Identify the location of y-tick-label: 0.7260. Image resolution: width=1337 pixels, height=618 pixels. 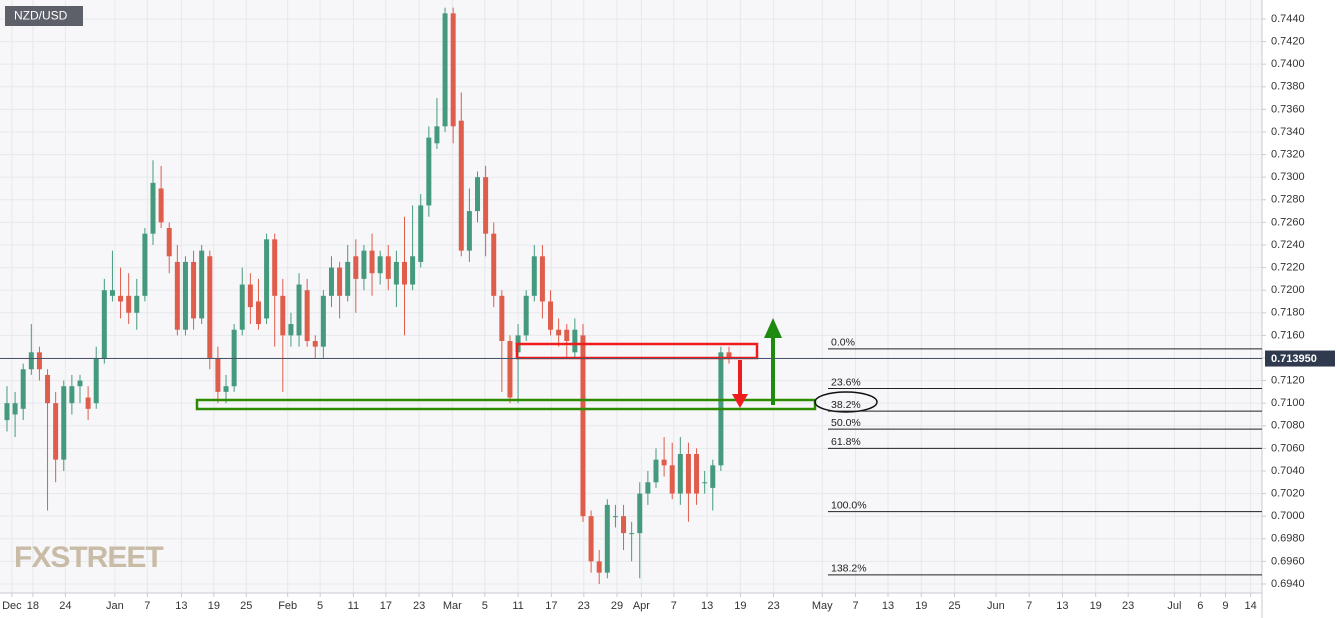
(1288, 222).